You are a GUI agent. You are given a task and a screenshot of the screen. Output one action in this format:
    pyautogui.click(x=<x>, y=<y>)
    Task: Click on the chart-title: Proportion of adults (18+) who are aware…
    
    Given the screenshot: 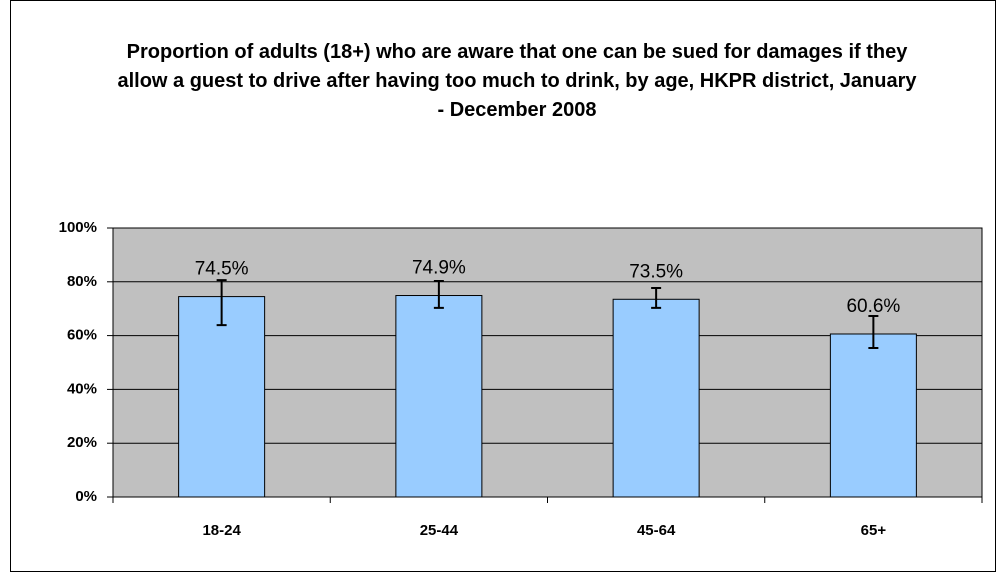 What is the action you would take?
    pyautogui.click(x=517, y=81)
    